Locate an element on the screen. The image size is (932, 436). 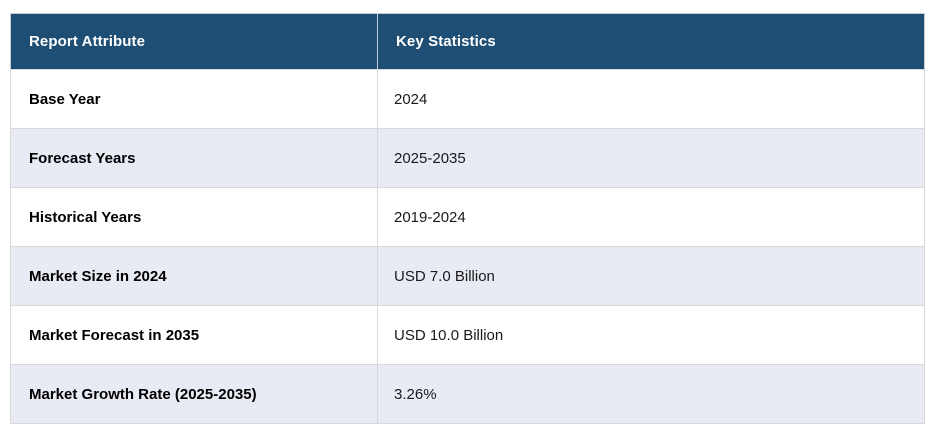
attribute-cell: Market Forecast in 2035 is located at coordinates (194, 335).